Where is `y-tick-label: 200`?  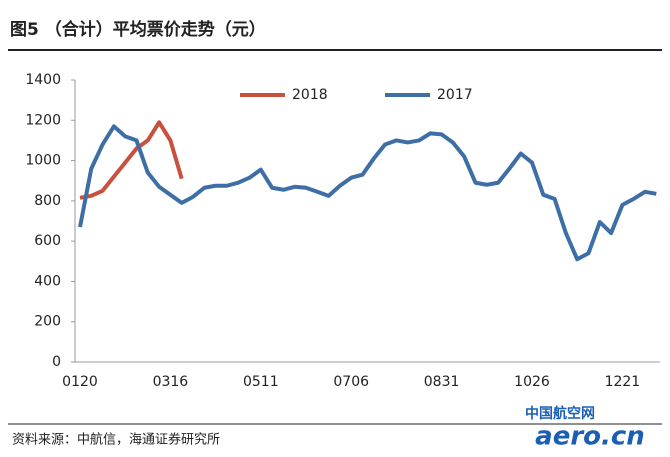 y-tick-label: 200 is located at coordinates (47, 322).